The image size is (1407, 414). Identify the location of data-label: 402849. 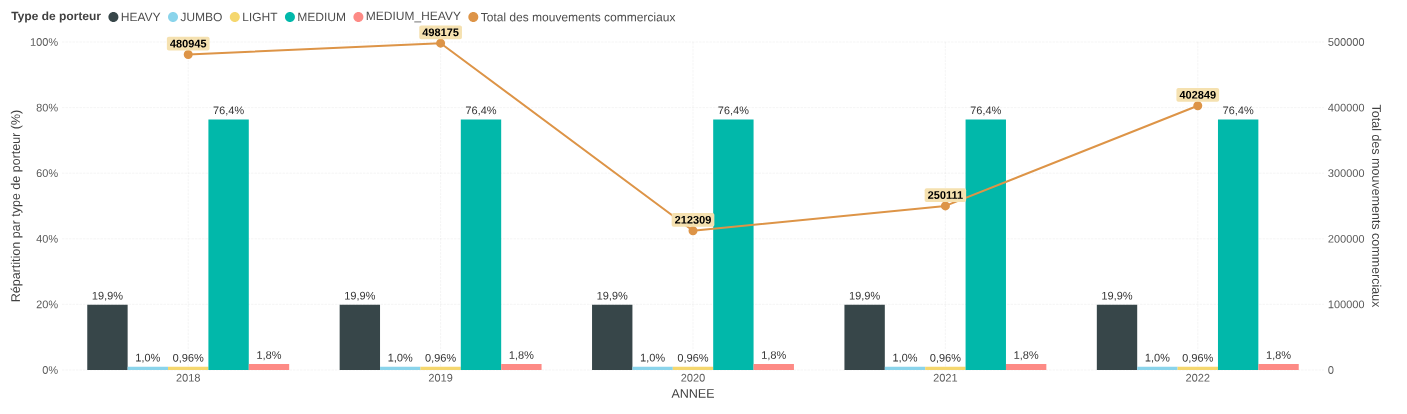
(1197, 94).